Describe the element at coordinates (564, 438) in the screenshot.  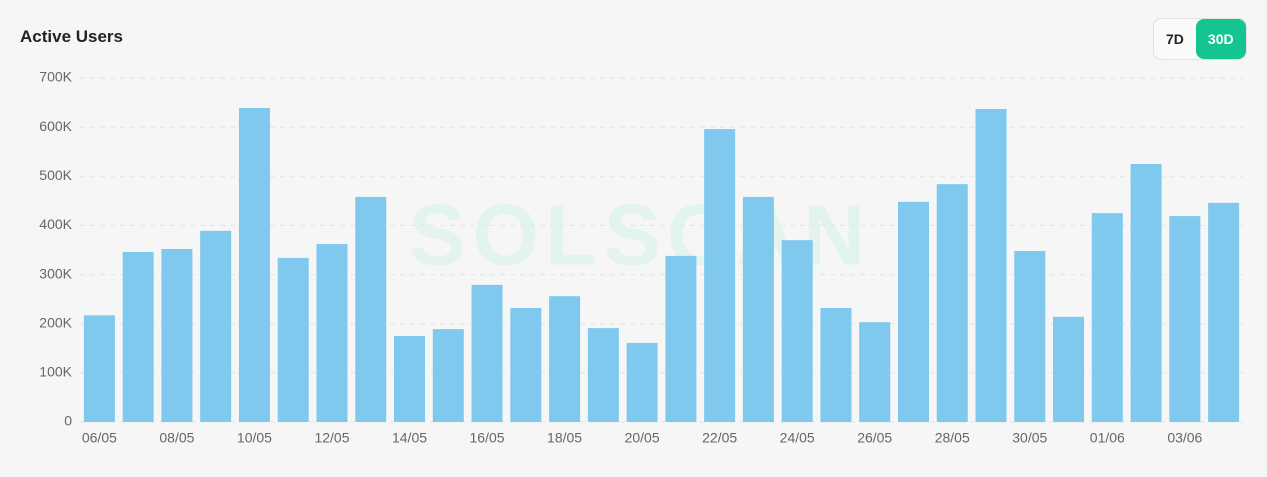
I see `x-tick-label: 18/05` at that location.